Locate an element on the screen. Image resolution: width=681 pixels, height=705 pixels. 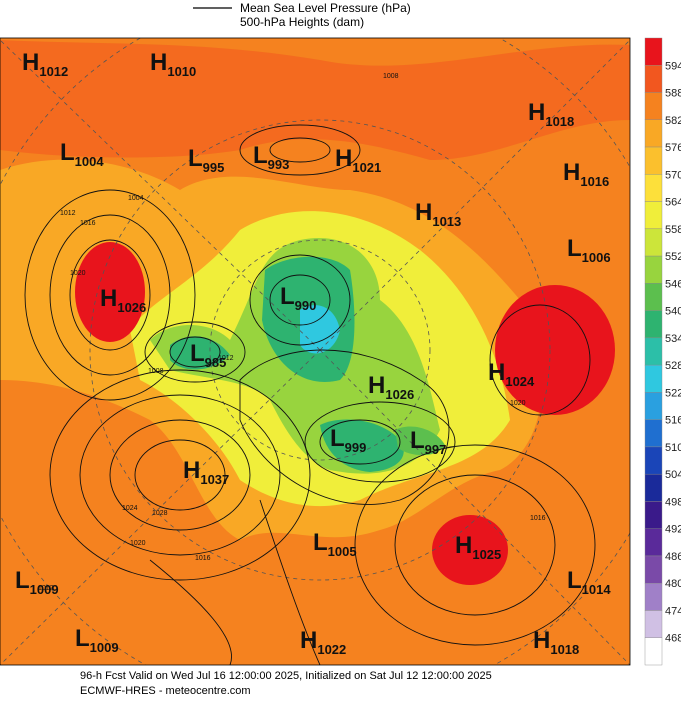
pressure-center: H1037 is located at coordinates (206, 472).